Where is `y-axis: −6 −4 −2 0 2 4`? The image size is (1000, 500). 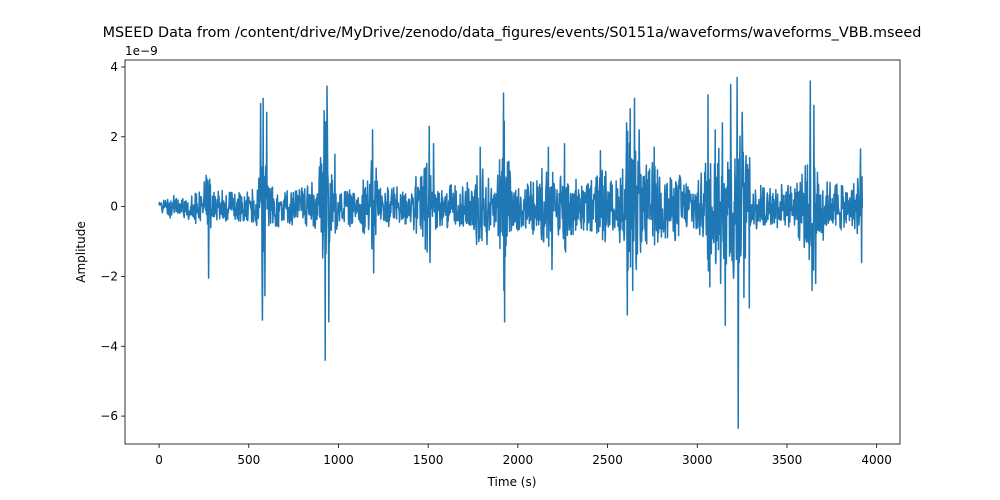 y-axis: −6 −4 −2 0 2 4 is located at coordinates (112, 241).